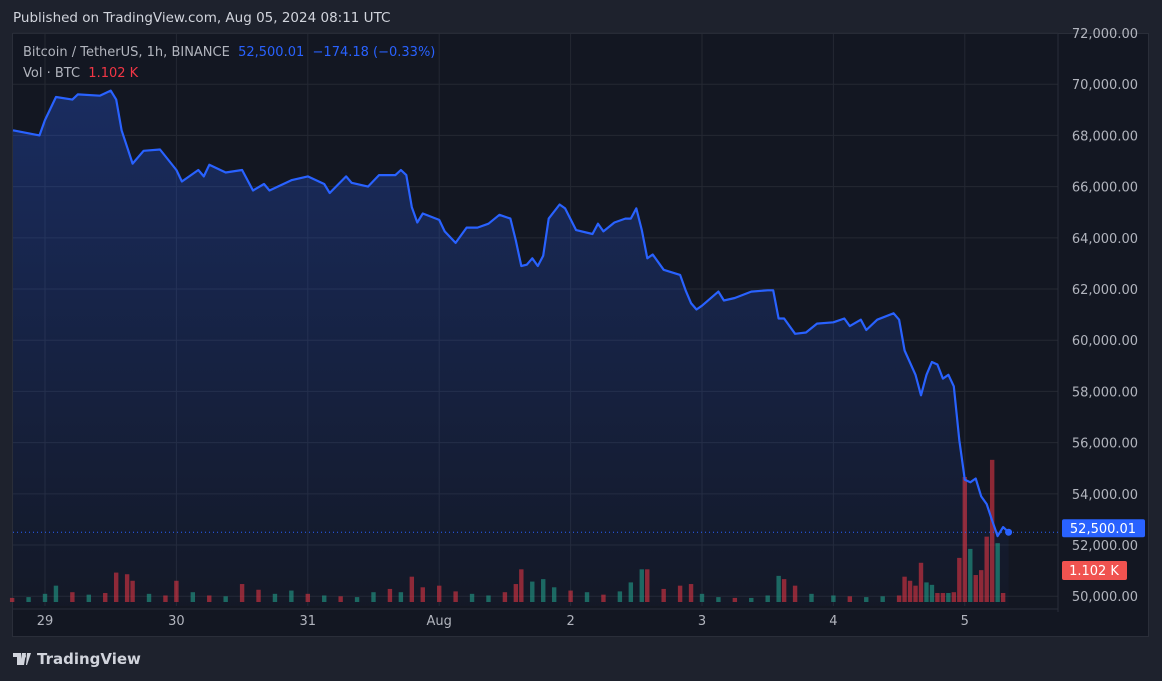  I want to click on volume-value: 1.102 K, so click(113, 73).